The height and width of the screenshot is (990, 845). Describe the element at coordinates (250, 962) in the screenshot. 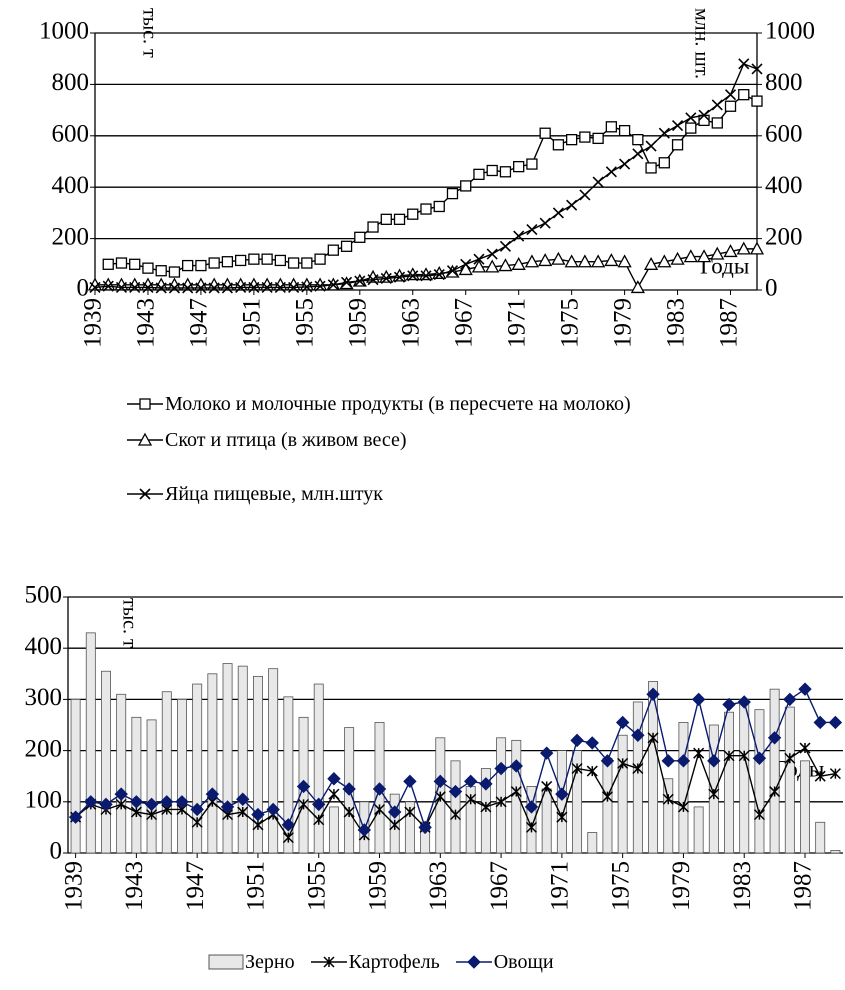

I see `legend-item: Зерно` at that location.